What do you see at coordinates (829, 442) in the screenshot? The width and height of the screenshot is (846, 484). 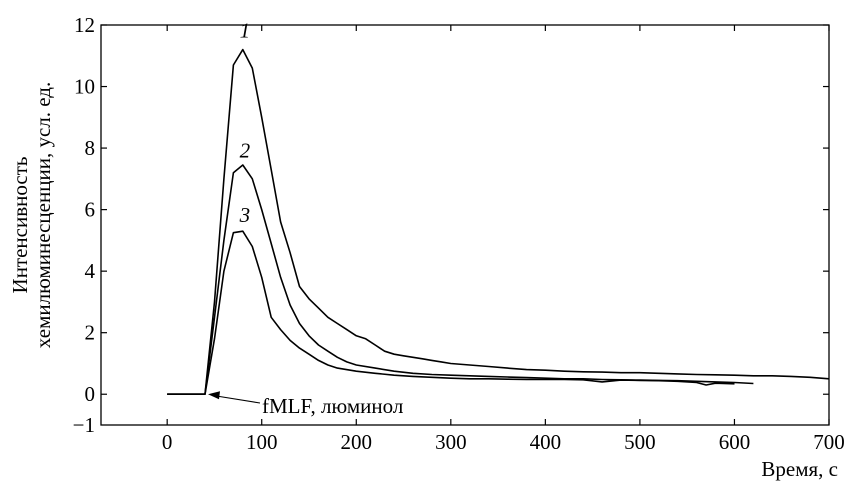 I see `x-tick-label: 700` at bounding box center [829, 442].